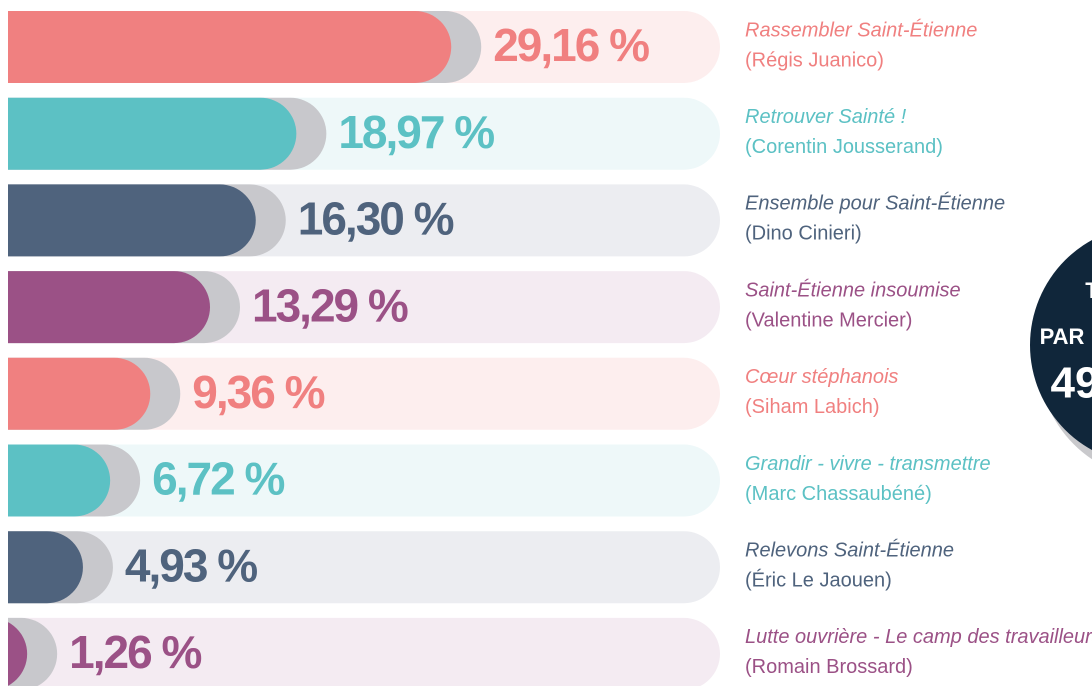 Image resolution: width=1092 pixels, height=686 pixels. I want to click on value-label: 9,36 %, so click(258, 392).